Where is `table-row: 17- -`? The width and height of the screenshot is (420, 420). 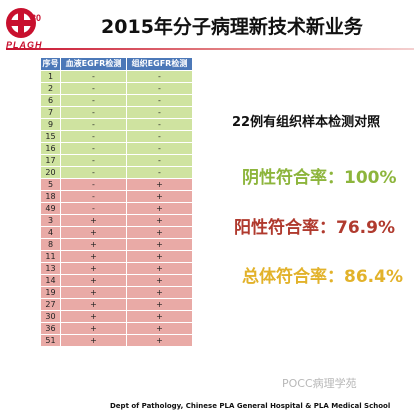
table-row: 17- - is located at coordinates (116, 160).